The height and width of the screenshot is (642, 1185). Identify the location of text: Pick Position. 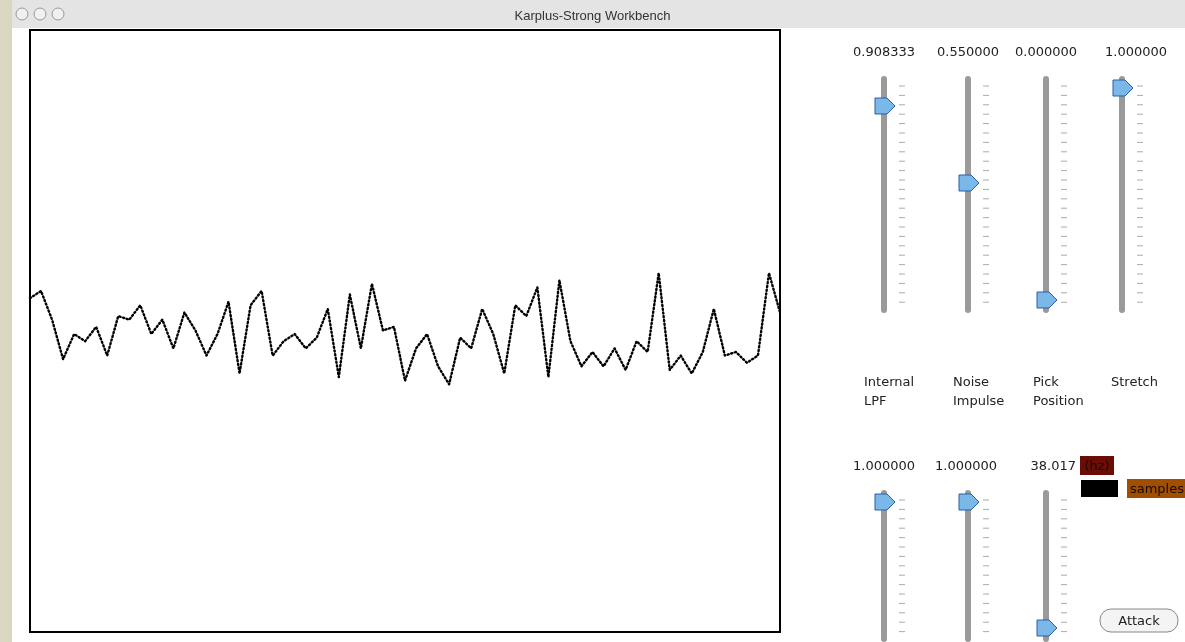
(1058, 391).